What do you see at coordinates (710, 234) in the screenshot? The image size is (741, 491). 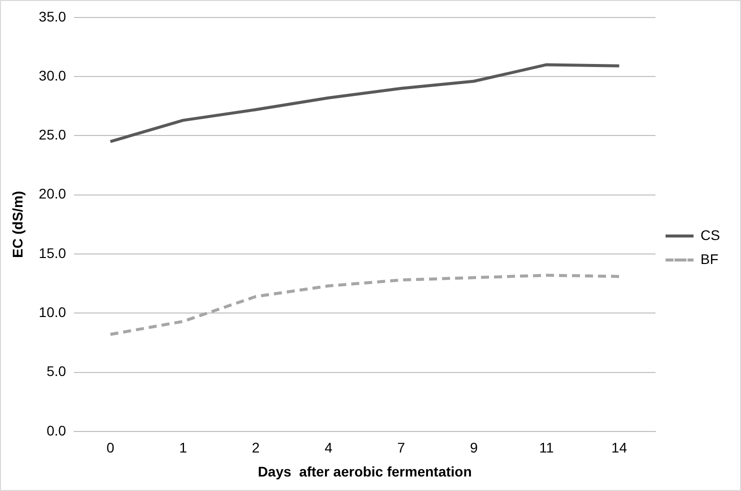 I see `legend-label: CS` at bounding box center [710, 234].